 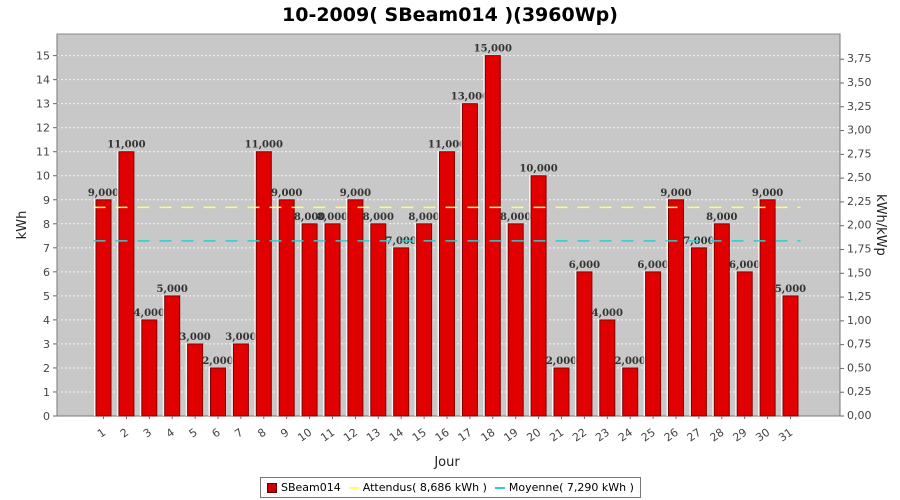 I want to click on y2-tick-label: 0,25, so click(x=859, y=391).